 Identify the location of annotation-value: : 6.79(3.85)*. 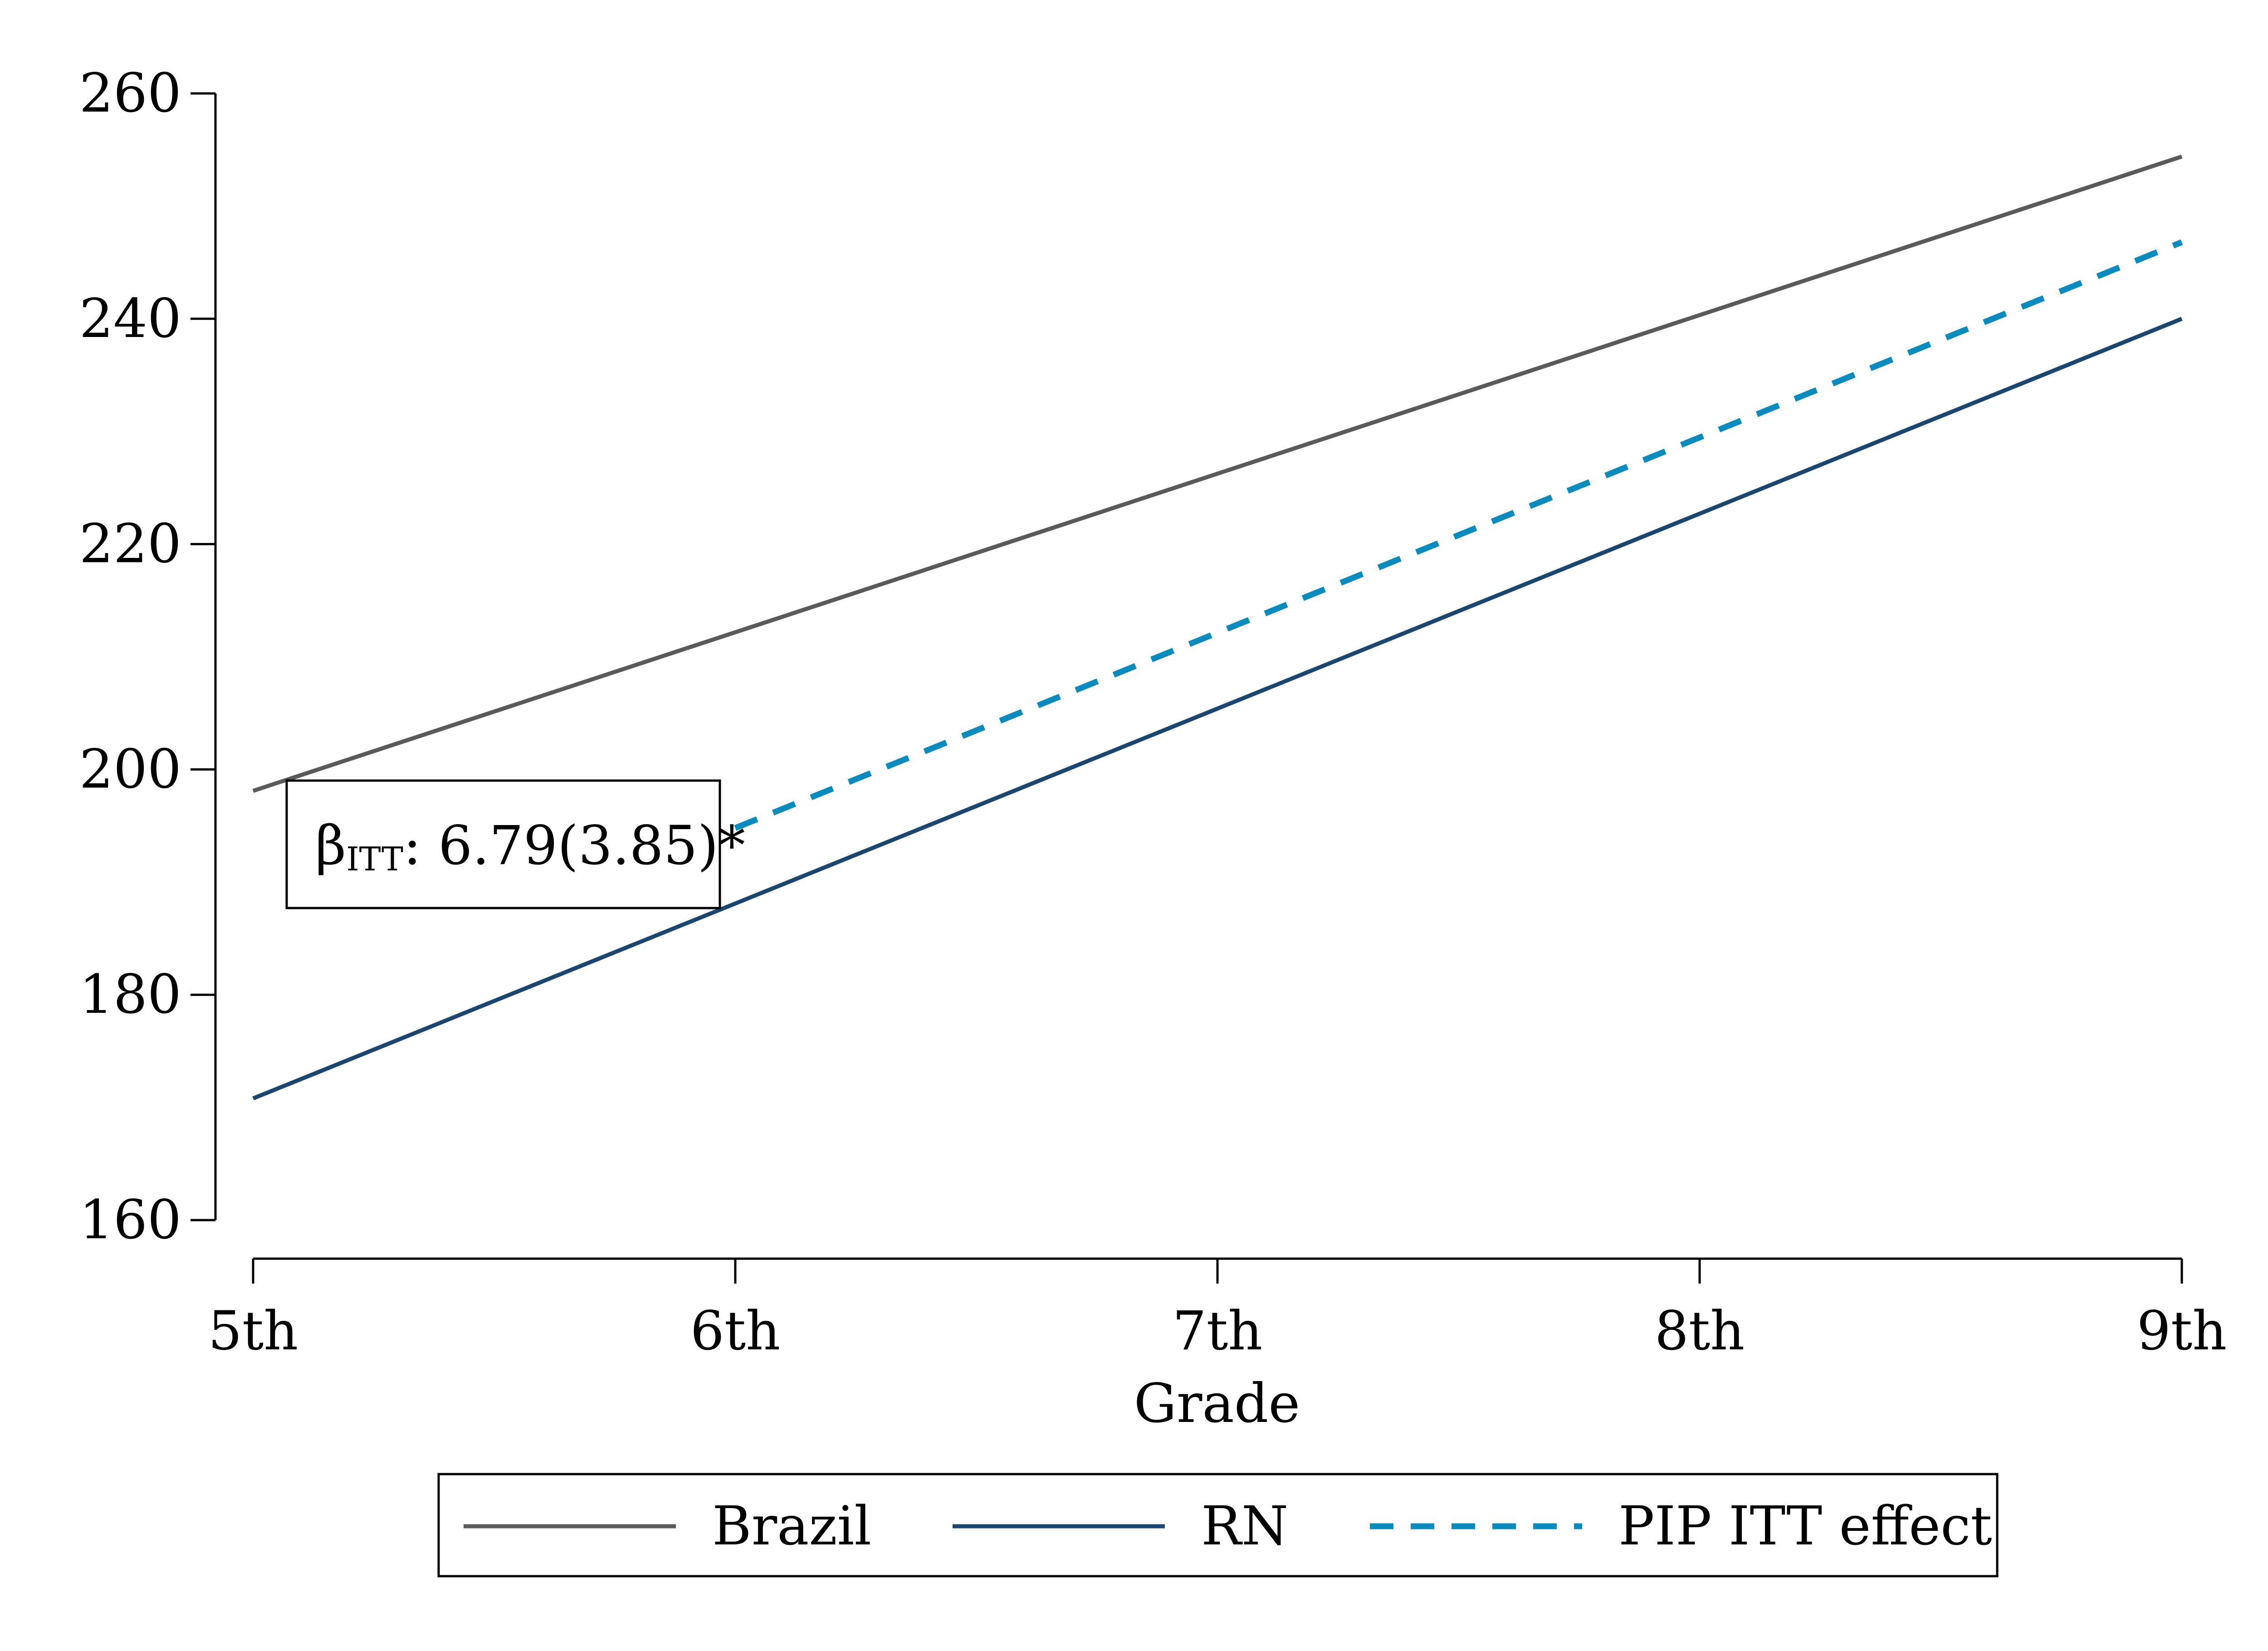
(574, 845).